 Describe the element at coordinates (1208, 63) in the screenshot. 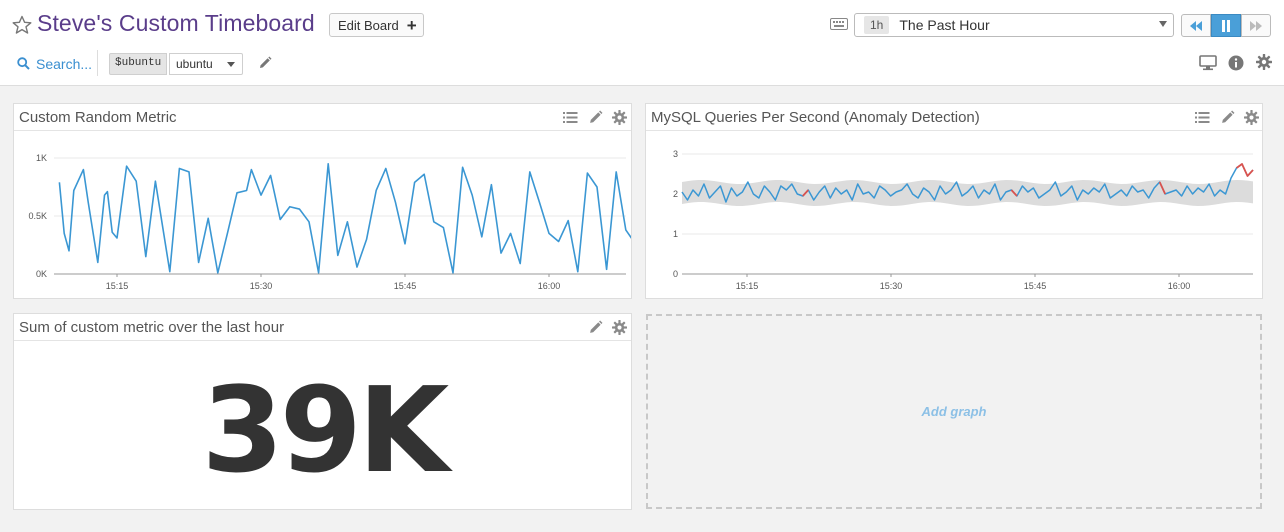

I see `monitor-icon` at that location.